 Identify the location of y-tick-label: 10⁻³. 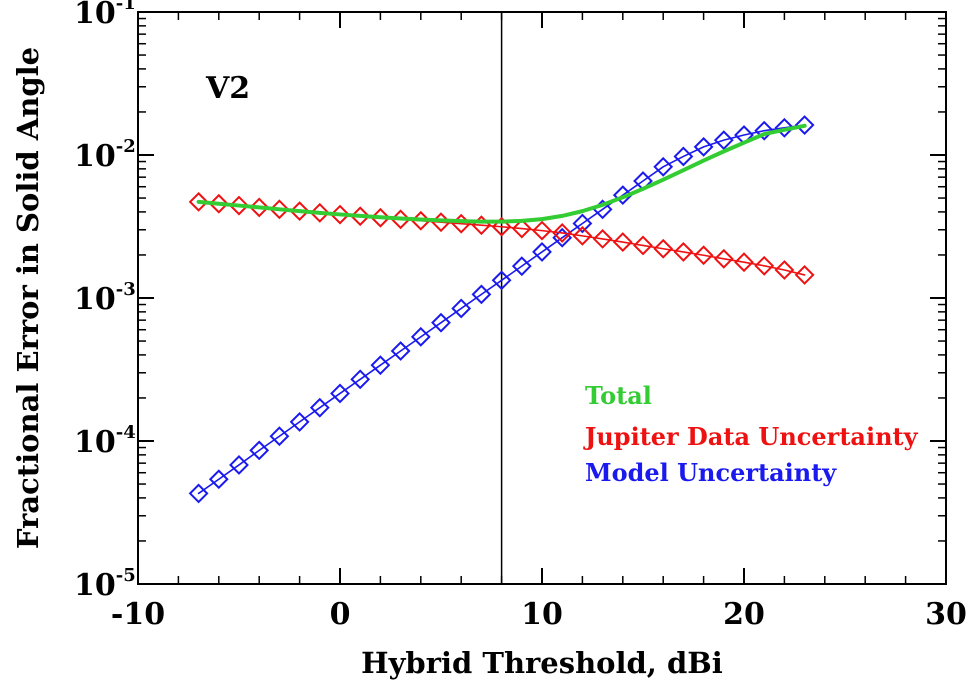
(105, 298).